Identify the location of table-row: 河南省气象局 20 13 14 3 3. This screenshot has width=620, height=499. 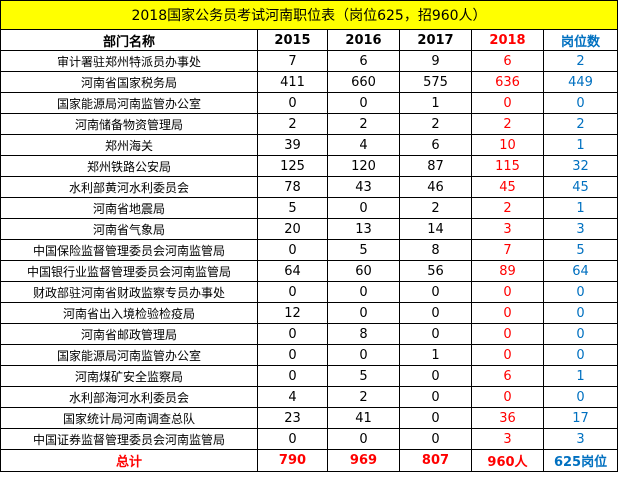
(309, 229).